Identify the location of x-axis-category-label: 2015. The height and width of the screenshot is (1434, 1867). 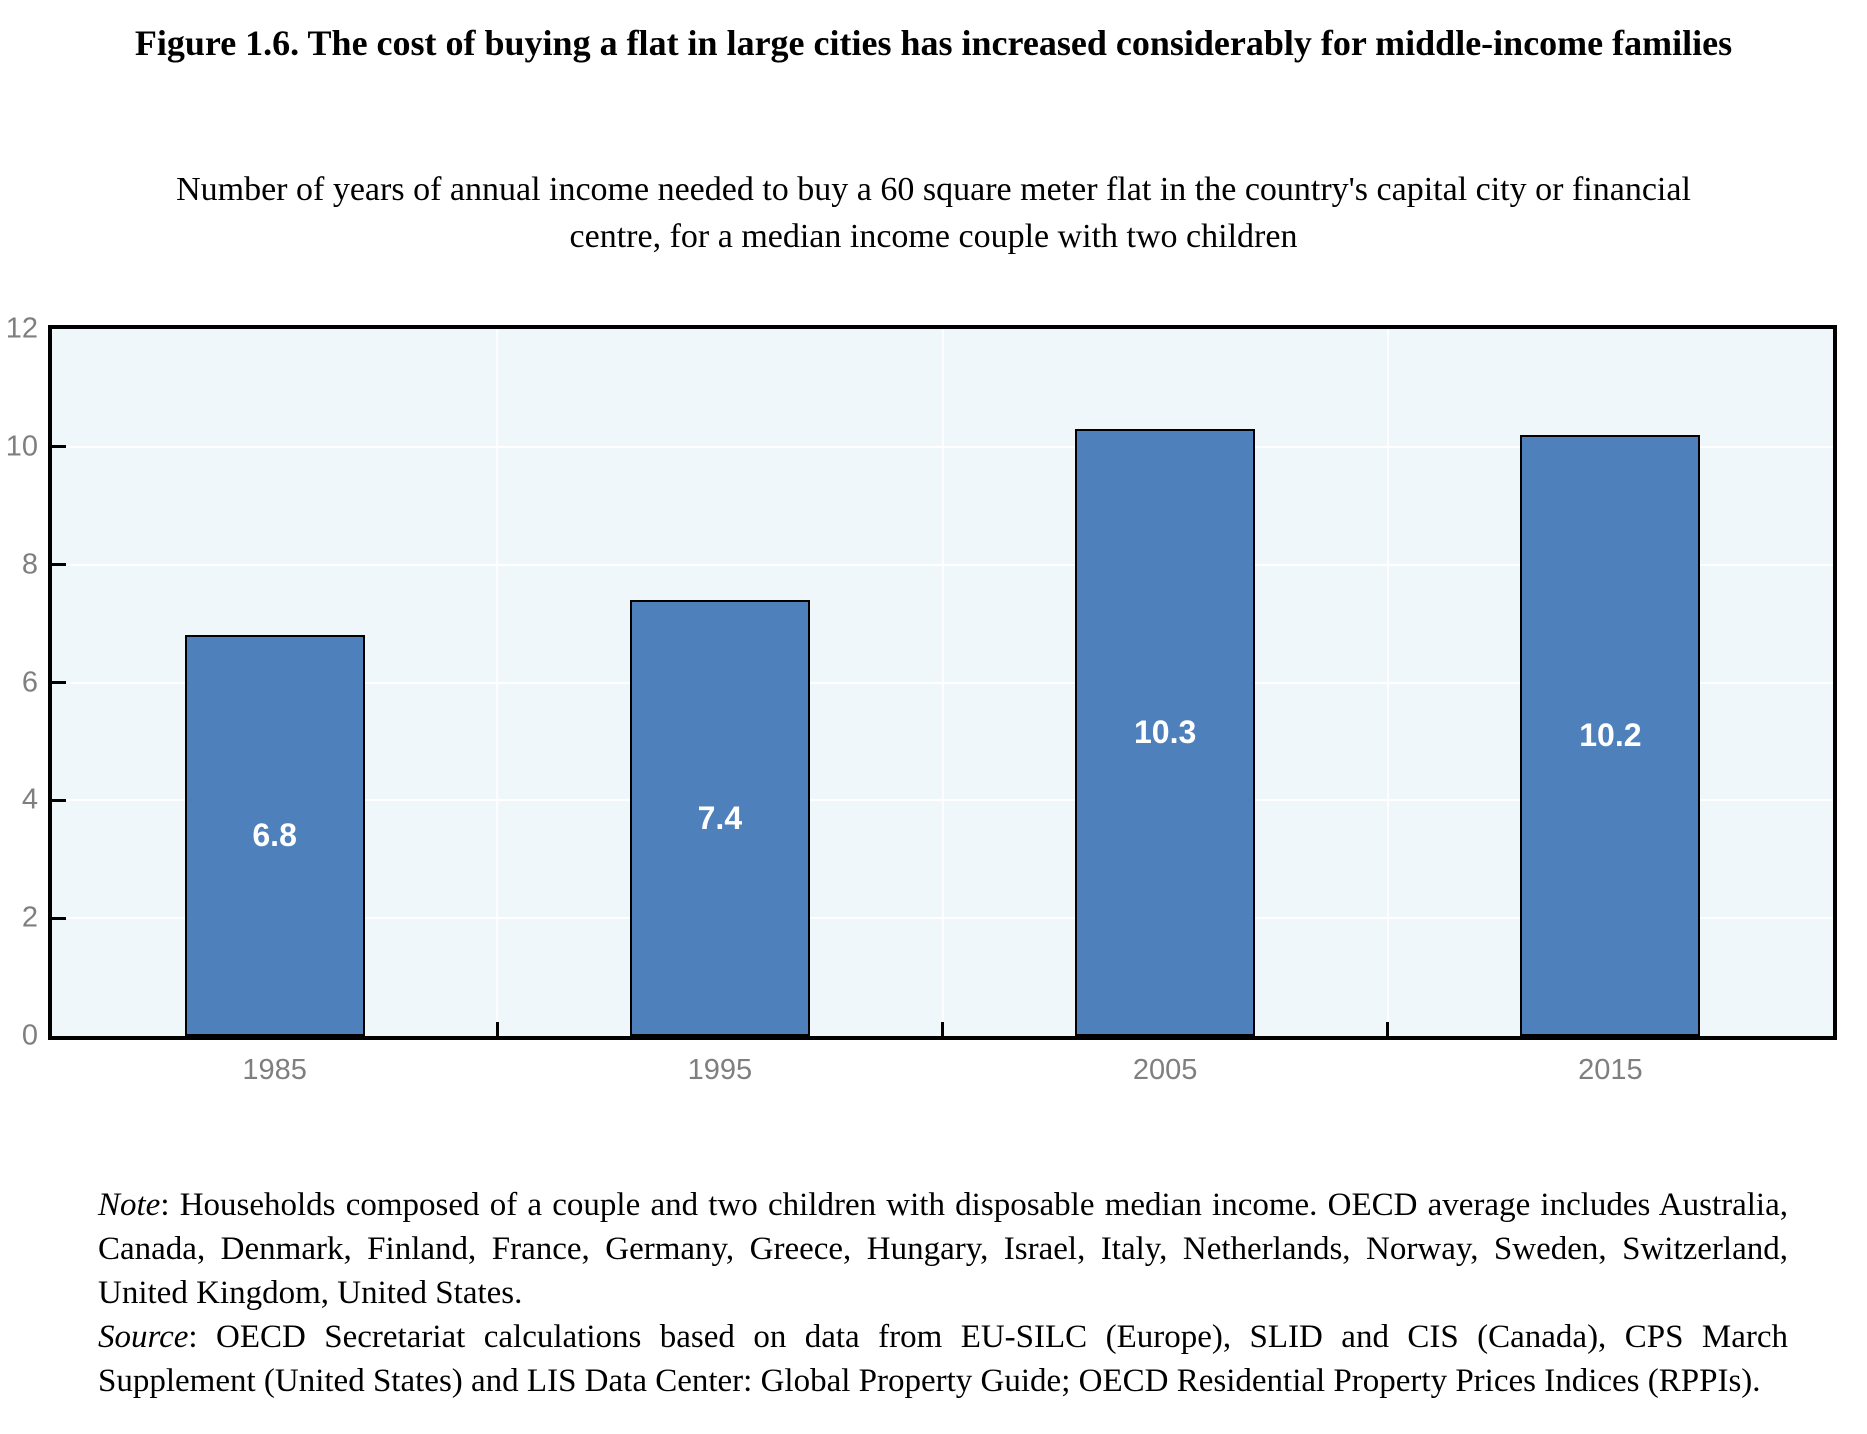
(1610, 1070).